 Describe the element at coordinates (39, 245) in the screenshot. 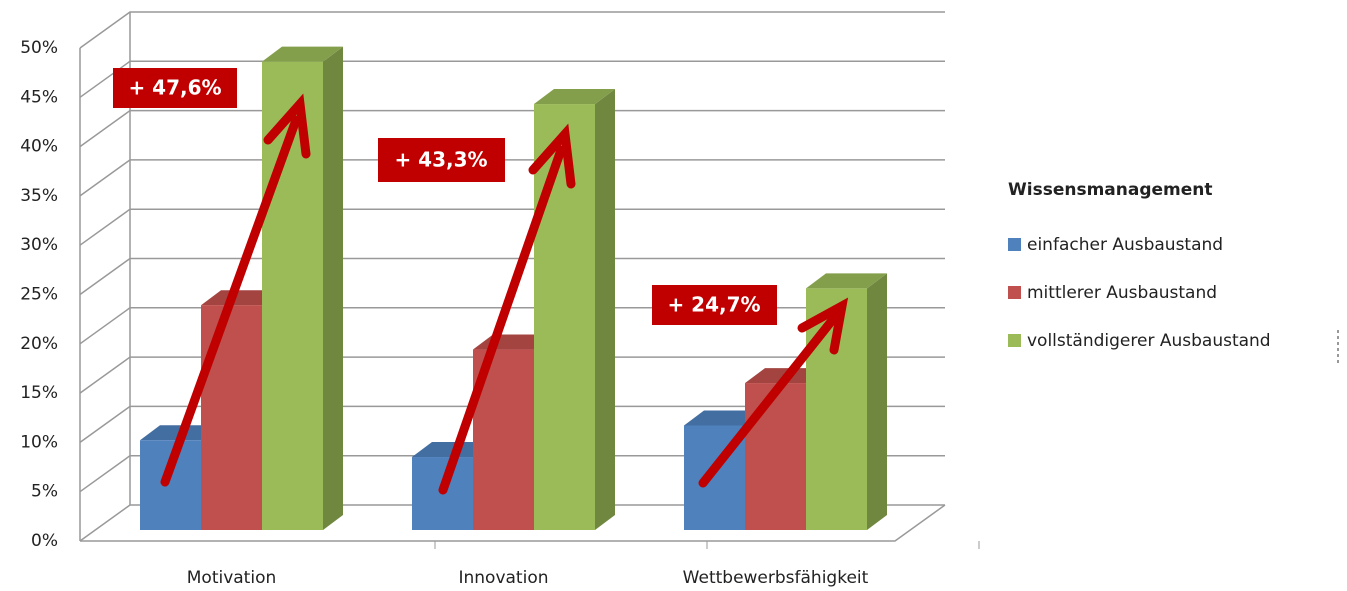

I see `y-tick-label: 30%` at that location.